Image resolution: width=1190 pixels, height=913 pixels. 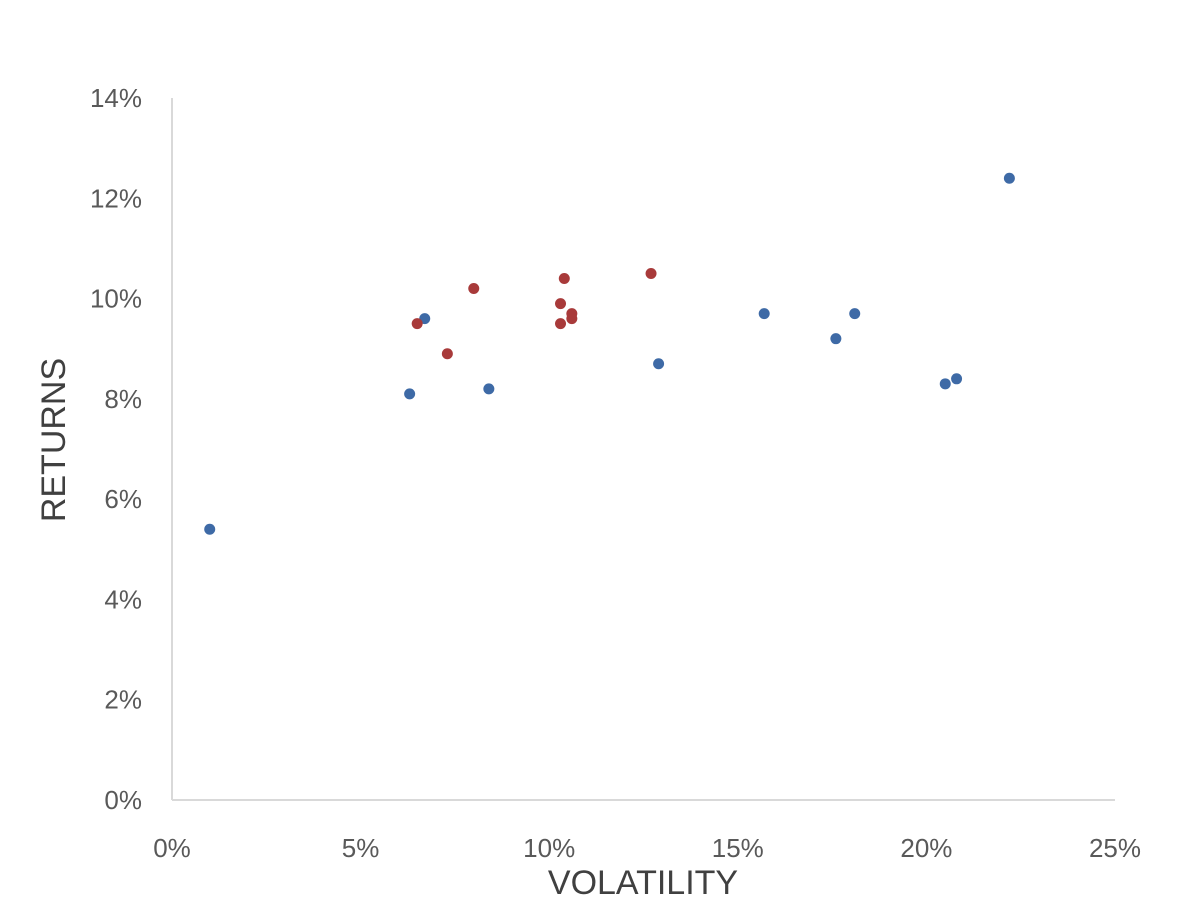 I want to click on y-tick-label: 12%, so click(x=116, y=198).